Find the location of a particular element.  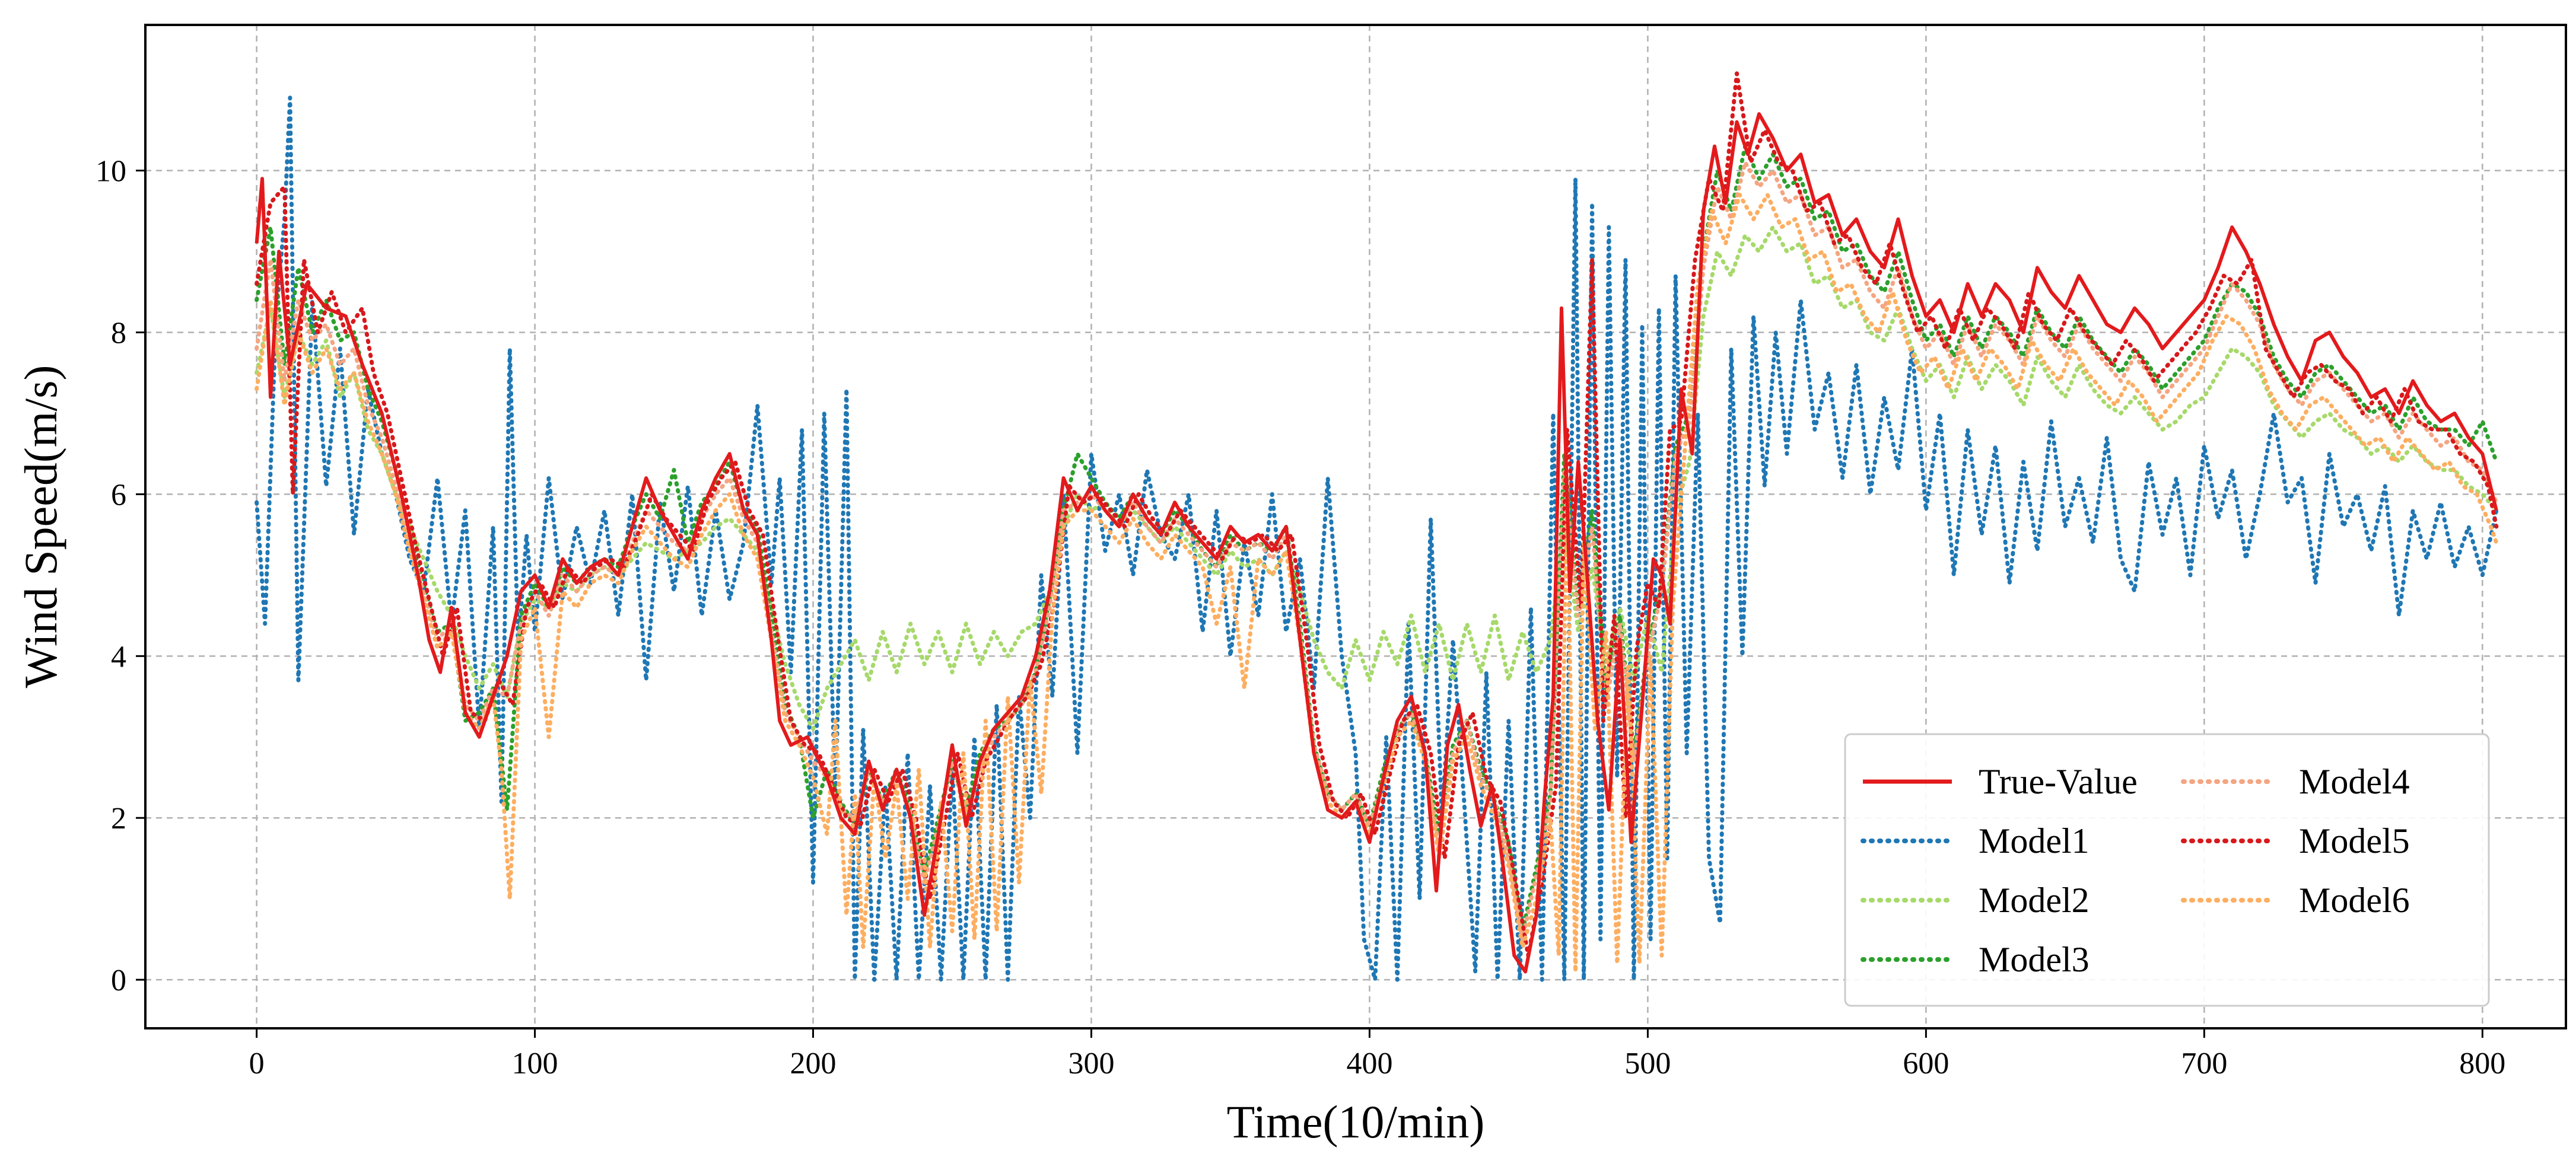

legend-label: Model6 is located at coordinates (2354, 901).